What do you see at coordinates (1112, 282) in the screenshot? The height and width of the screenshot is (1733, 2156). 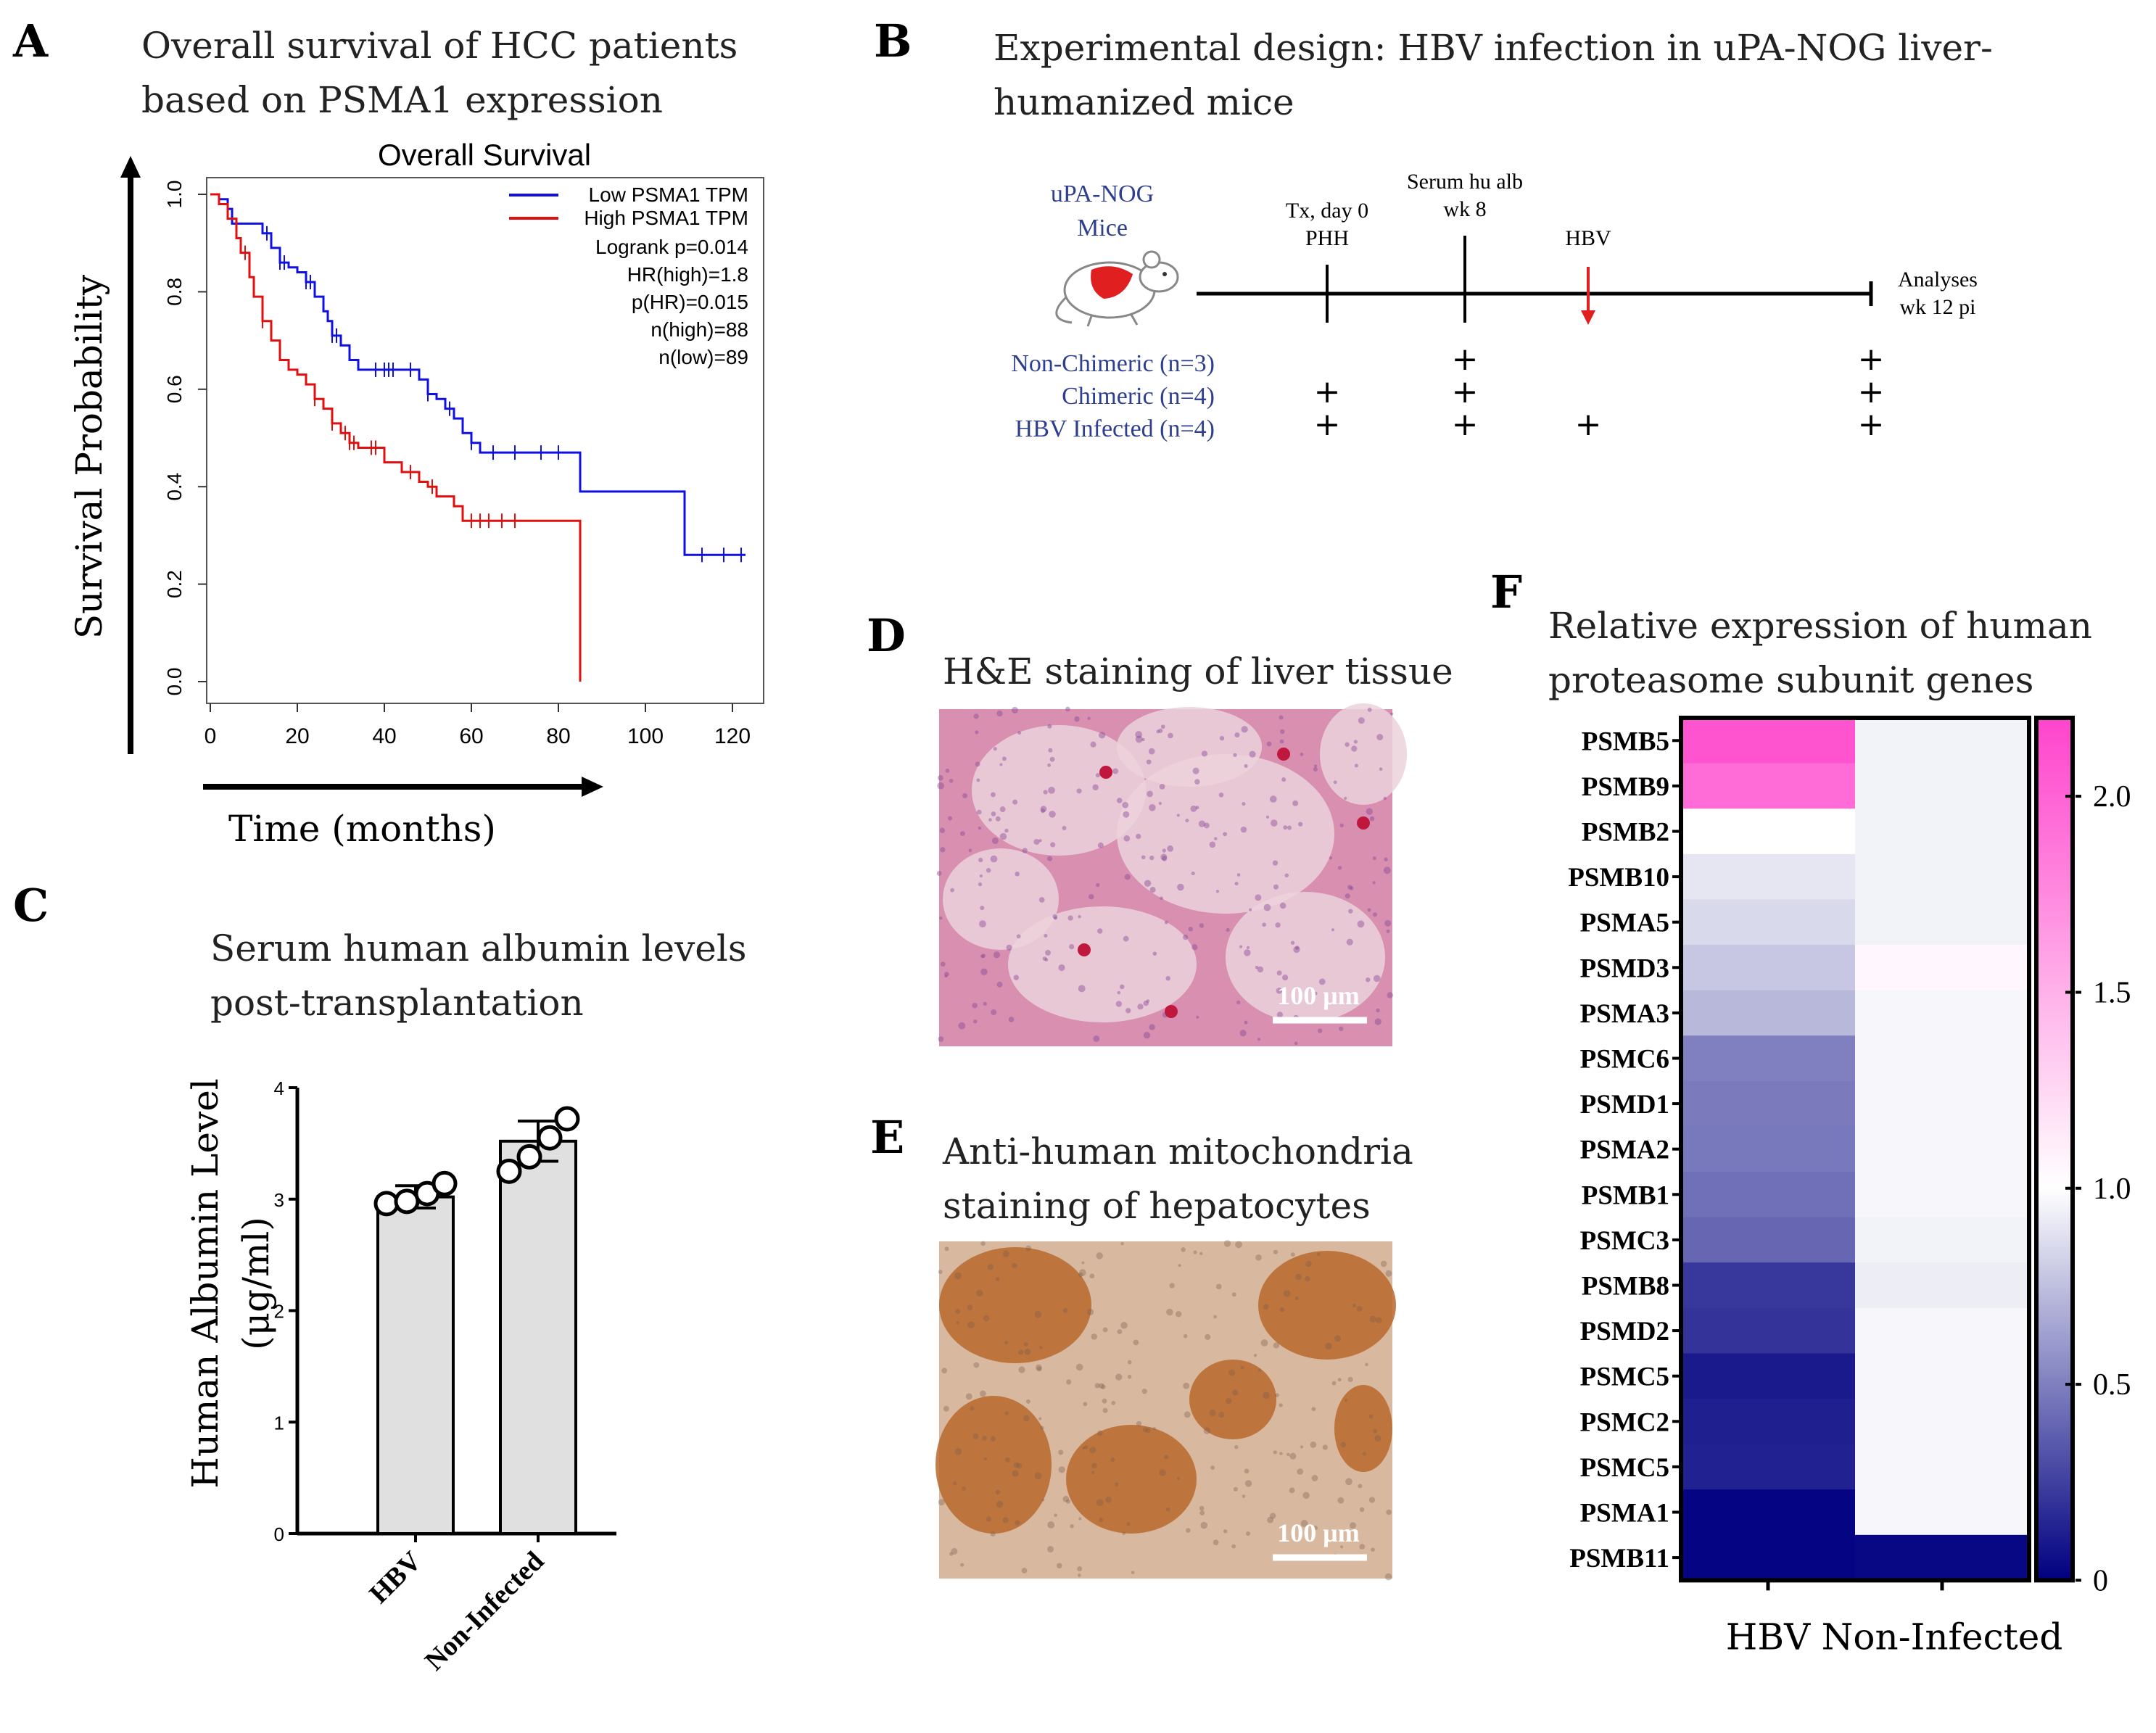 I see `liver-icon` at bounding box center [1112, 282].